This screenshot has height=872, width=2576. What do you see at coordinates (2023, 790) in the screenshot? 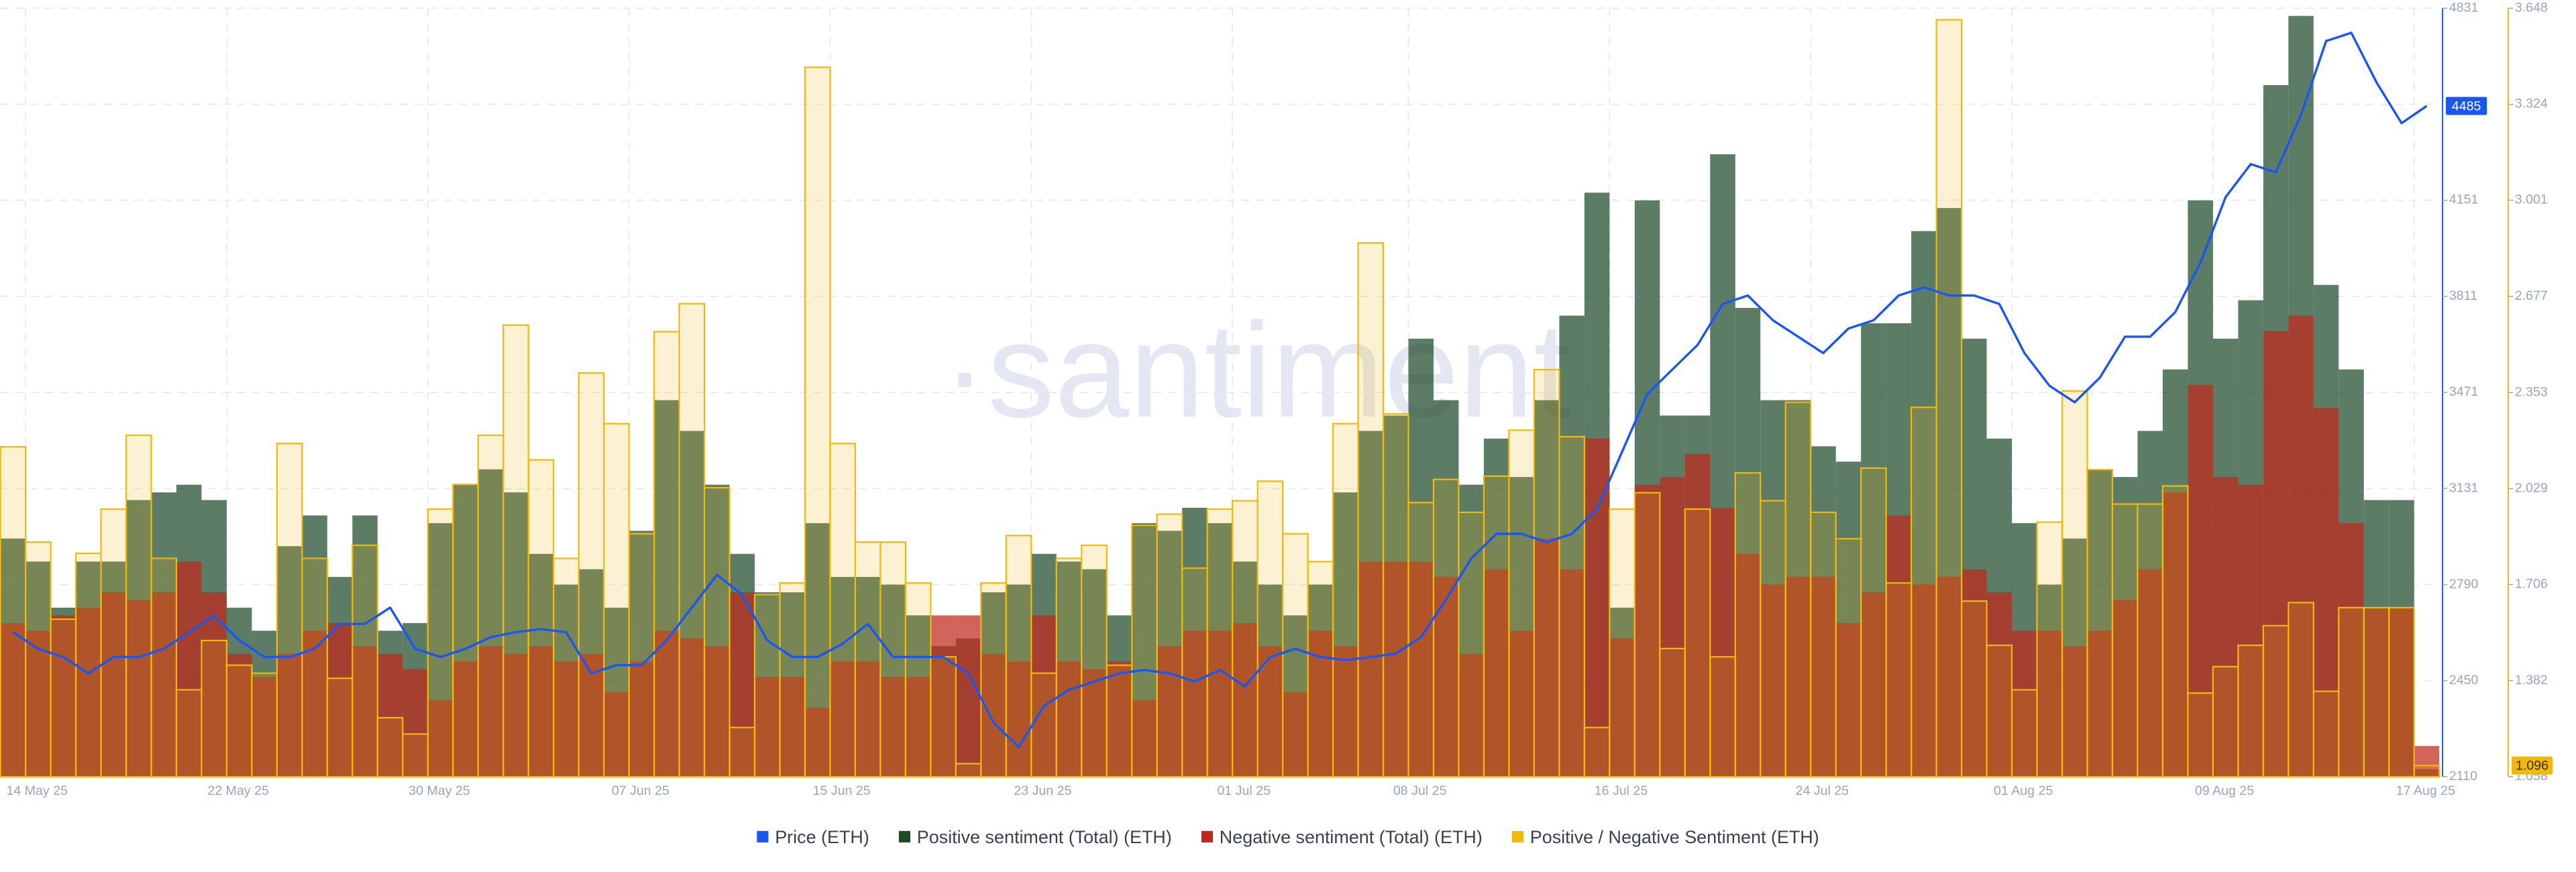
I see `x-tick-label: 01 Aug 25` at bounding box center [2023, 790].